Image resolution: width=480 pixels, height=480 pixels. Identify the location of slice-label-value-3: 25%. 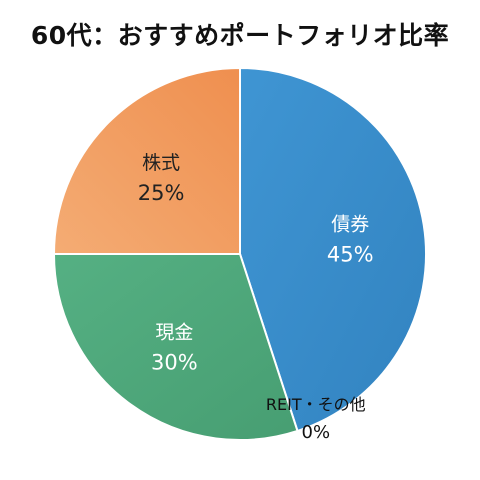
(161, 193).